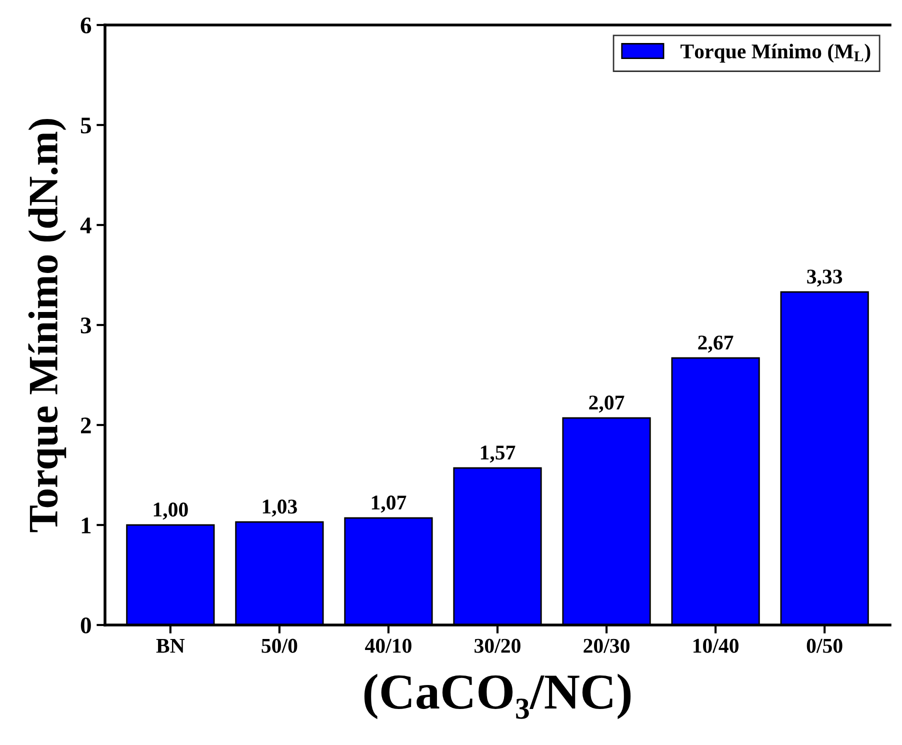 Image resolution: width=902 pixels, height=745 pixels. I want to click on x-tick-label: BN, so click(170, 646).